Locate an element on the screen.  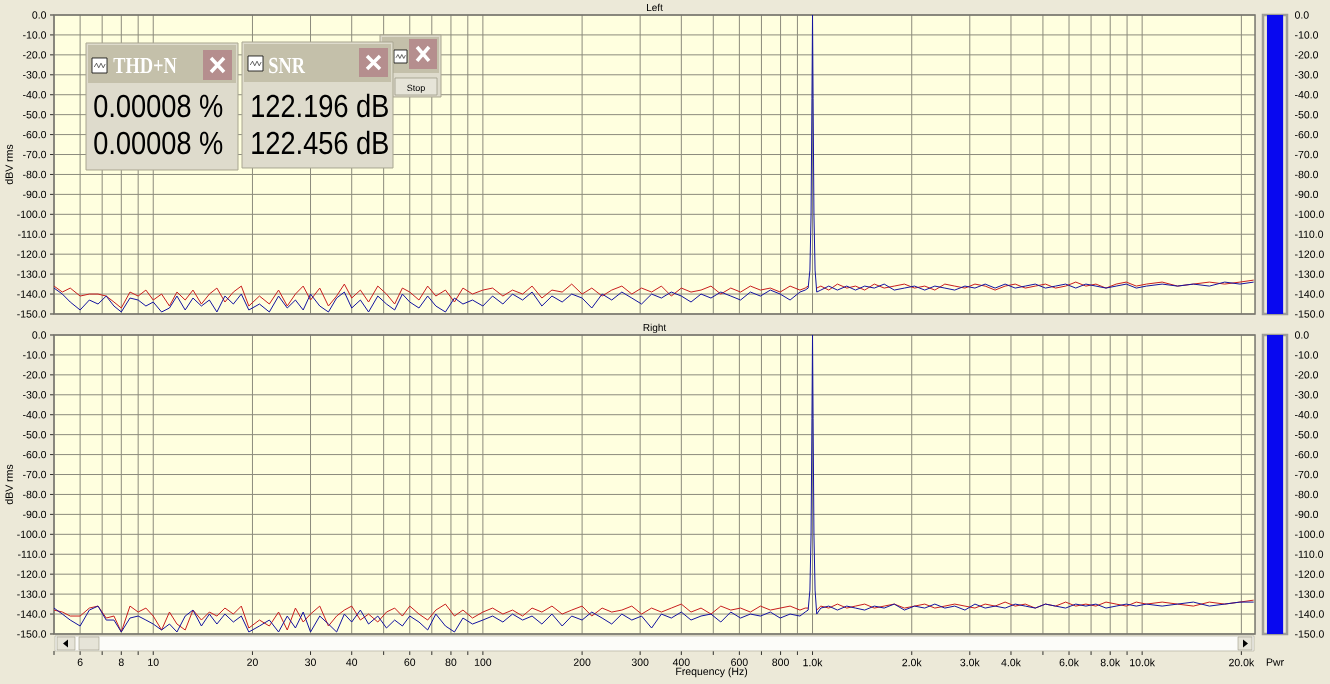
x-tick-label: 1.0k is located at coordinates (813, 662).